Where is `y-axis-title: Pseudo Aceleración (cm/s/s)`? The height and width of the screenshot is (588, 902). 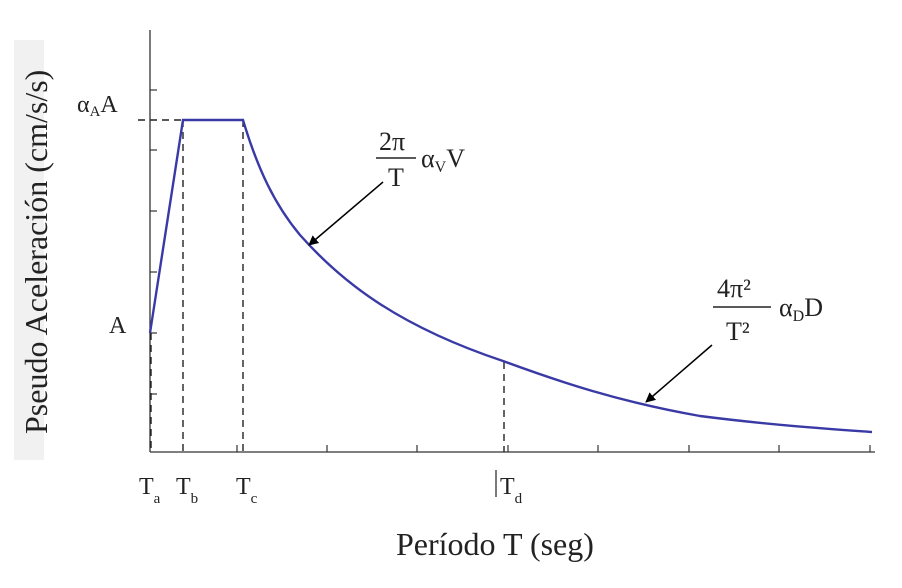 y-axis-title: Pseudo Aceleración (cm/s/s) is located at coordinates (36, 252).